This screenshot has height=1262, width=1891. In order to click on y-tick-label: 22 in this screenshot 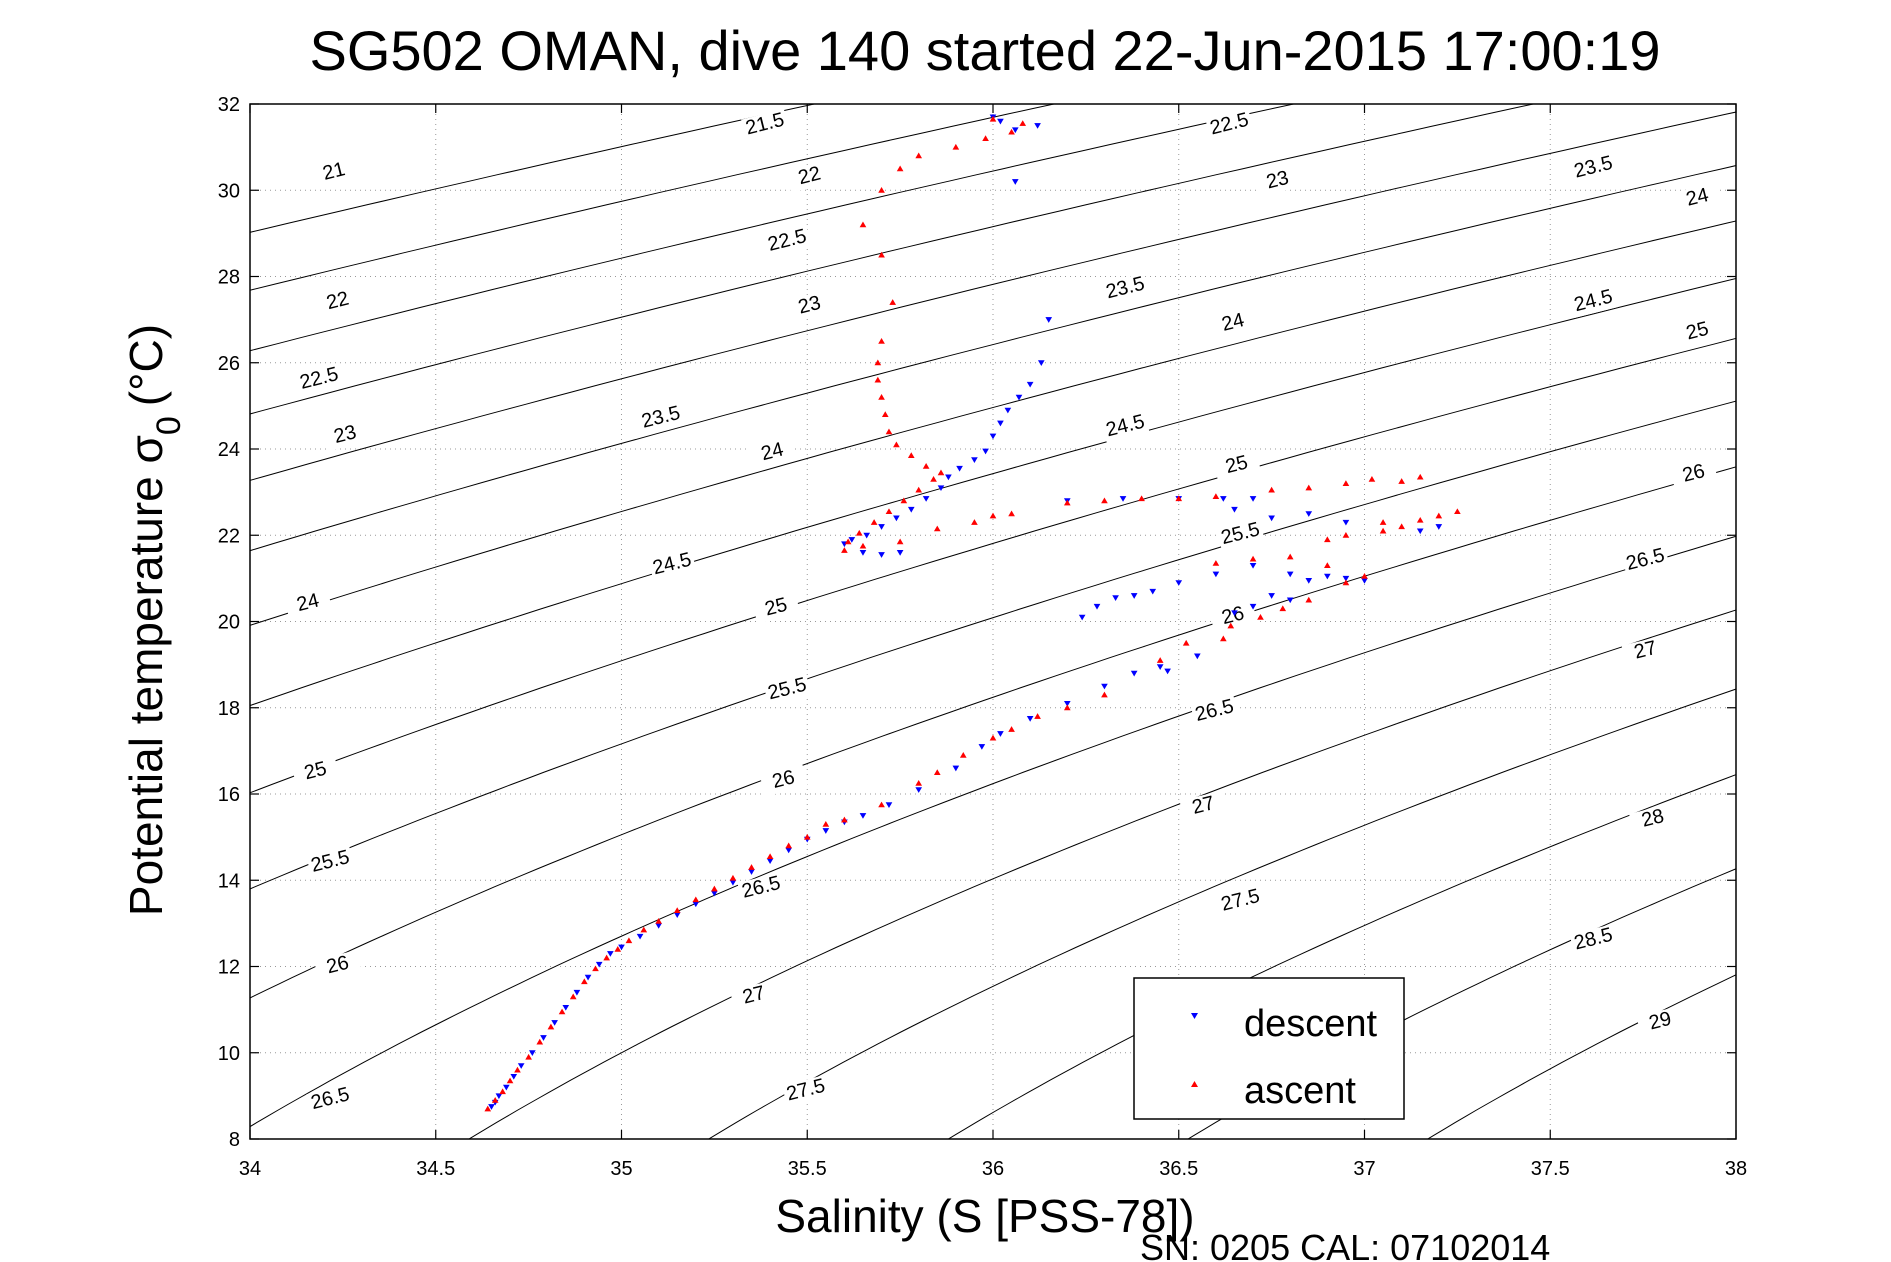, I will do `click(229, 536)`.